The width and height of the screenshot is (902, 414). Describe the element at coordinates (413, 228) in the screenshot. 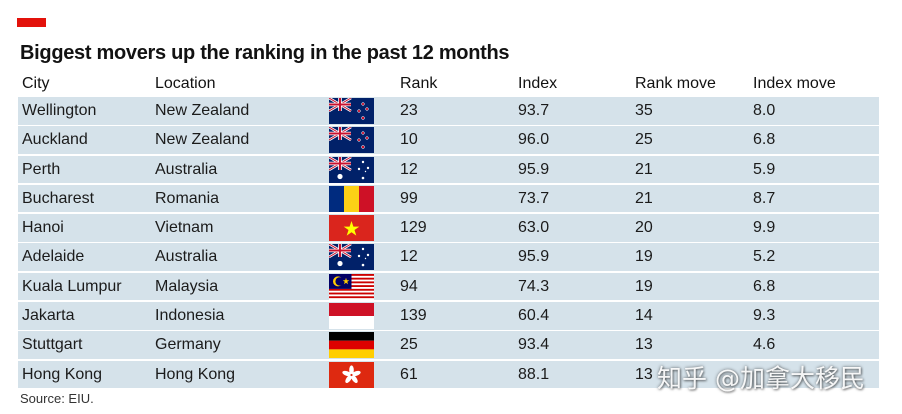

I see `cell-rank: 129` at that location.